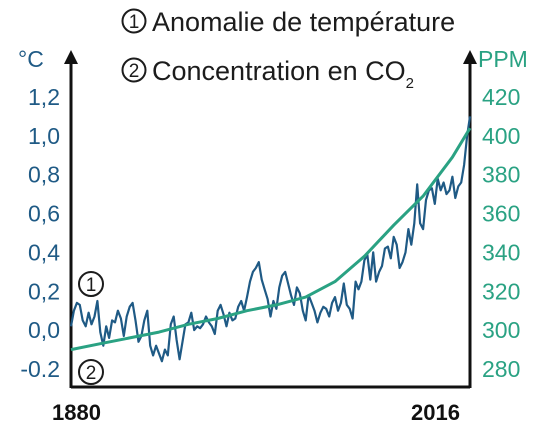 The height and width of the screenshot is (444, 551). Describe the element at coordinates (501, 214) in the screenshot. I see `right-tick-label: 360` at that location.